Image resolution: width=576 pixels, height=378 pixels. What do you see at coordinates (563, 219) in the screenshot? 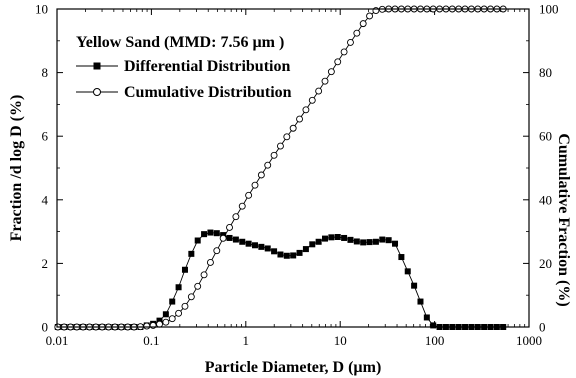
I see `y2-axis-label: Cumulative Fraction (%)` at bounding box center [563, 219].